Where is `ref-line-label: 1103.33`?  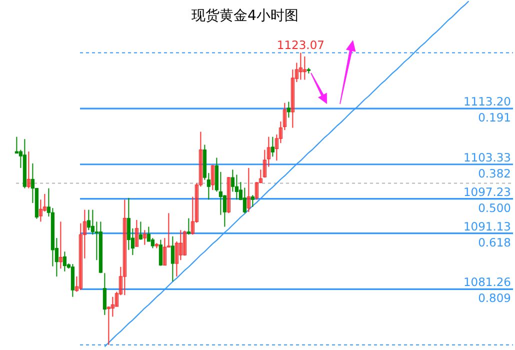 ref-line-label: 1103.33 is located at coordinates (487, 157).